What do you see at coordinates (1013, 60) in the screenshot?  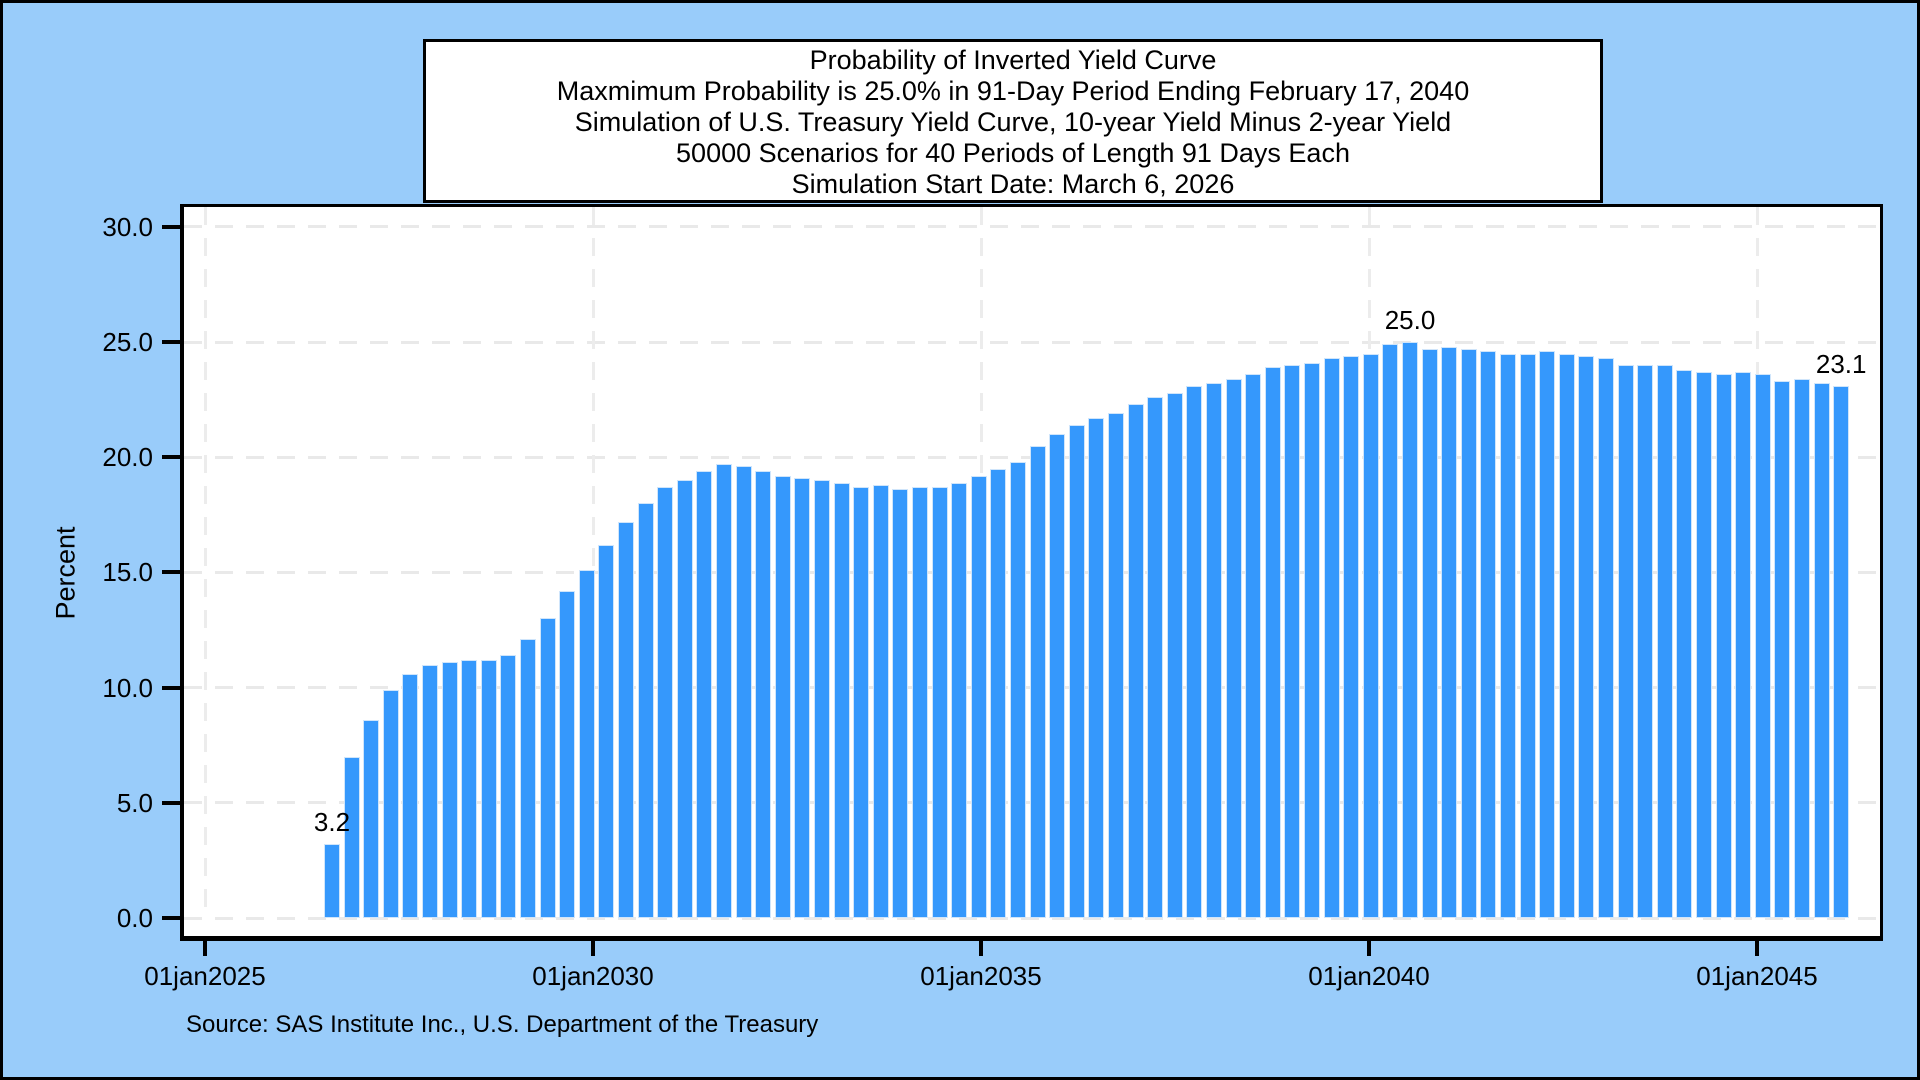 I see `chart-title-line-1: Probability of Inverted Yield Curve` at bounding box center [1013, 60].